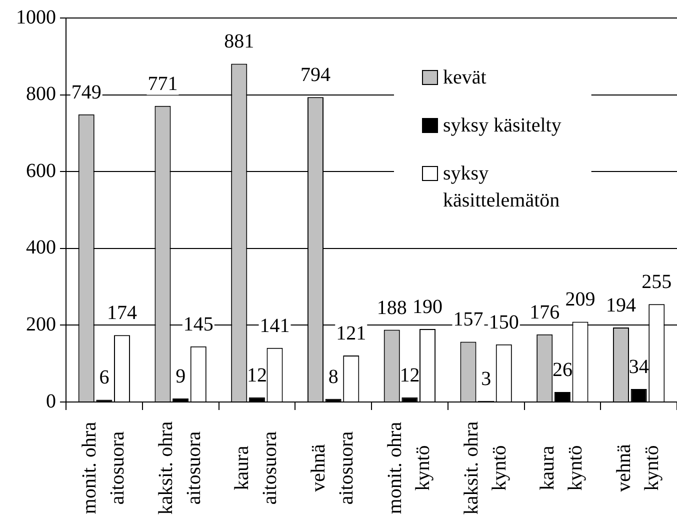 The width and height of the screenshot is (677, 522). What do you see at coordinates (486, 379) in the screenshot?
I see `data-label: 3` at bounding box center [486, 379].